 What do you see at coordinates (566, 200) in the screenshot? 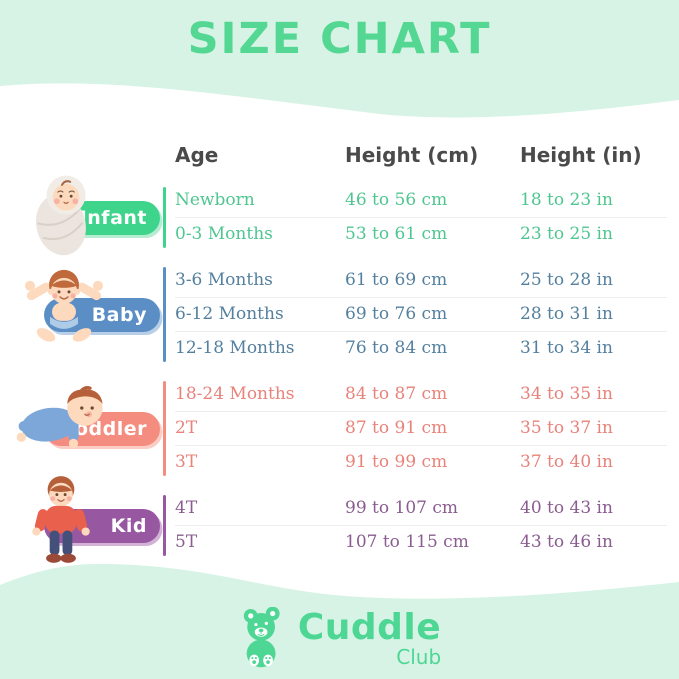
I see `cell-in: 18 to 23 in` at bounding box center [566, 200].